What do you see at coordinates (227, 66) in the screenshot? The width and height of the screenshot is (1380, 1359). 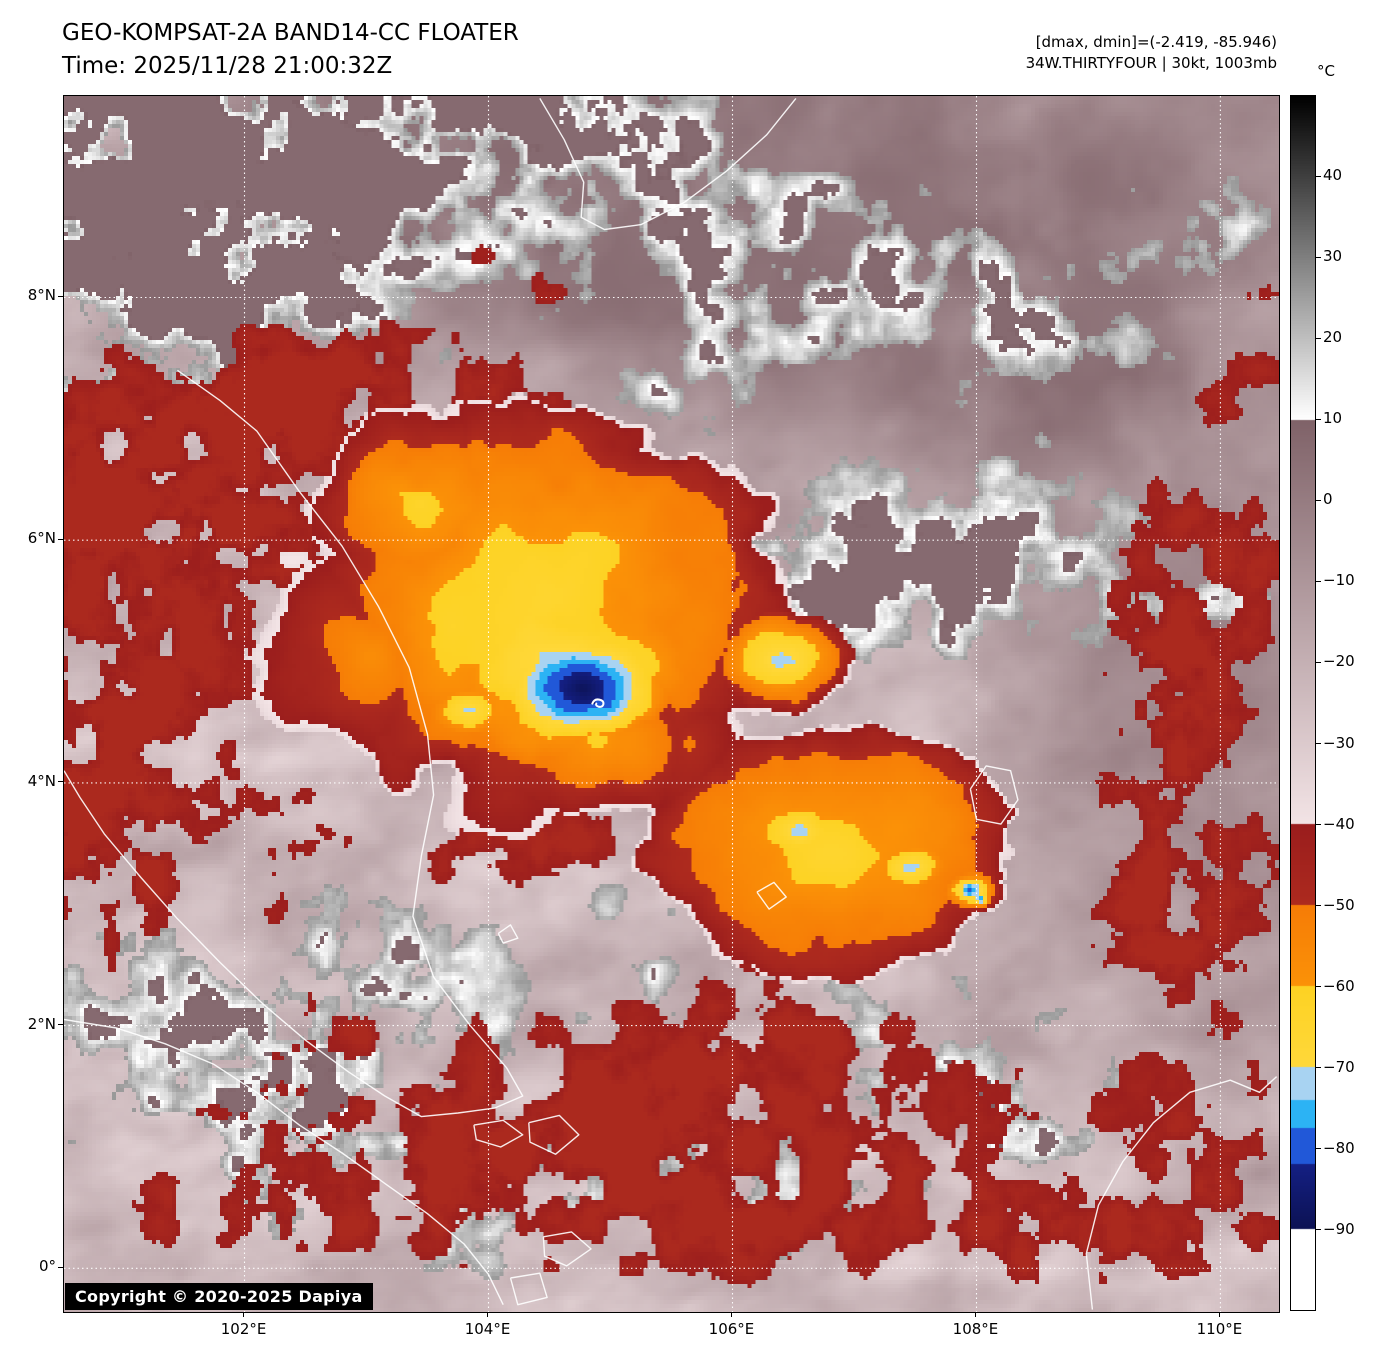 I see `timestamp-line: Time: 2025/11/28 21:00:32Z` at bounding box center [227, 66].